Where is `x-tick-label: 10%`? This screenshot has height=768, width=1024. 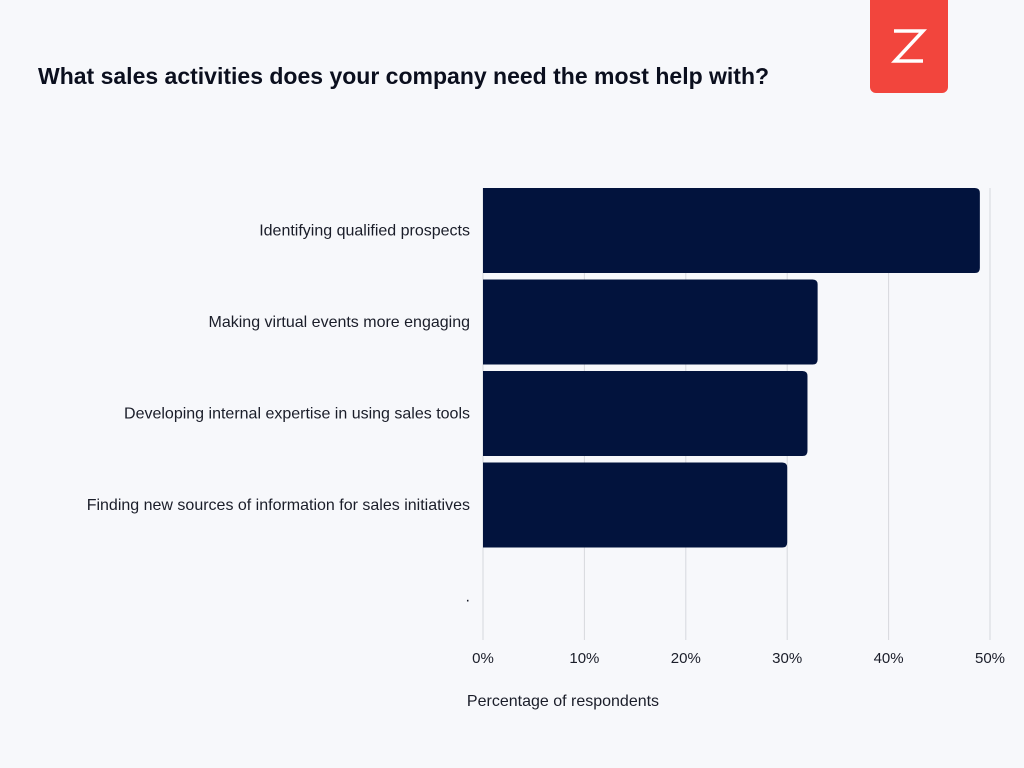
x-tick-label: 10% is located at coordinates (584, 658).